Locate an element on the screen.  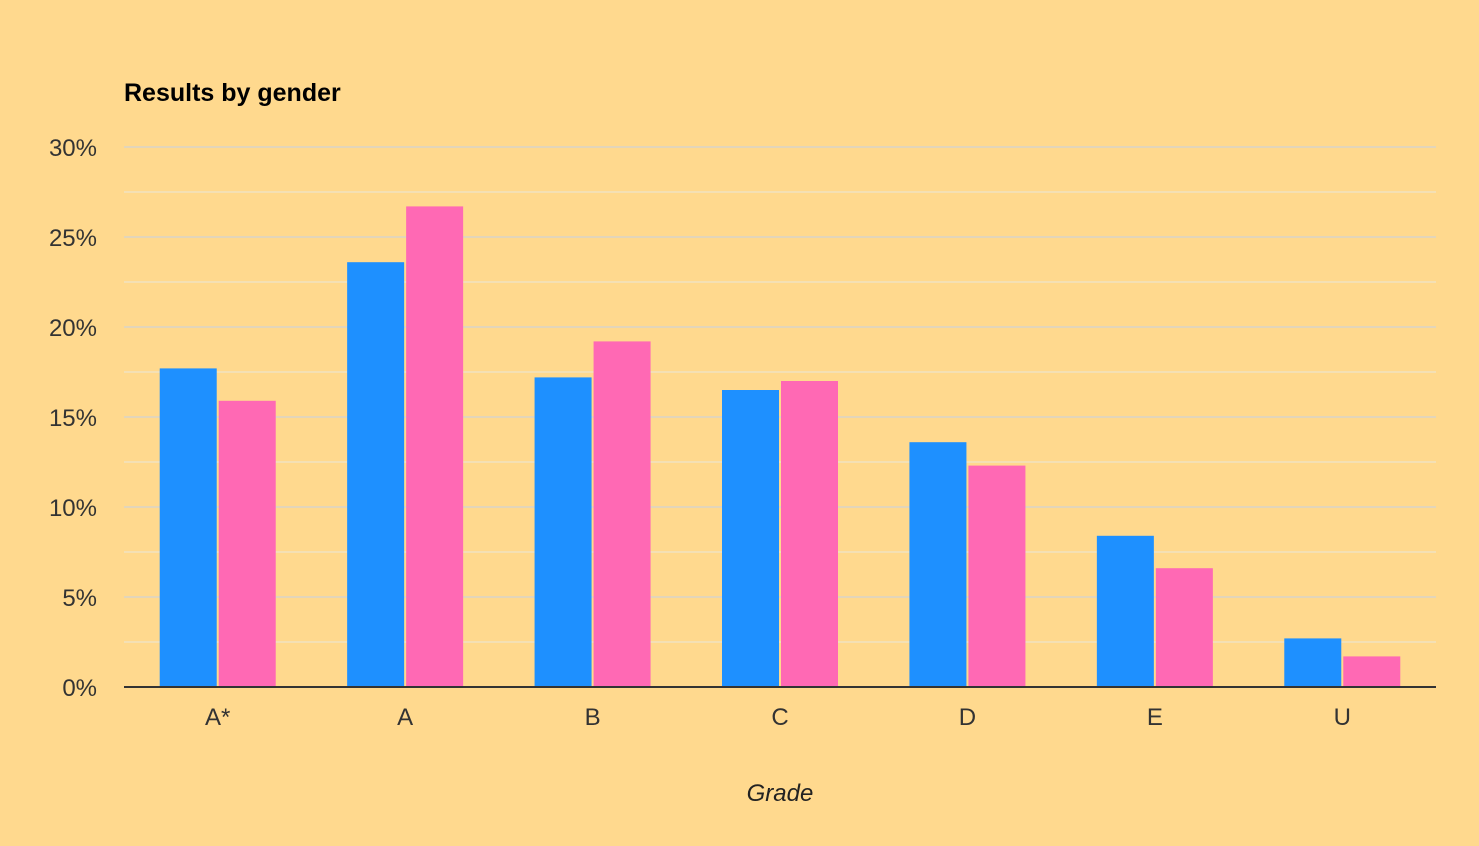
x-tick-label: A* is located at coordinates (217, 717).